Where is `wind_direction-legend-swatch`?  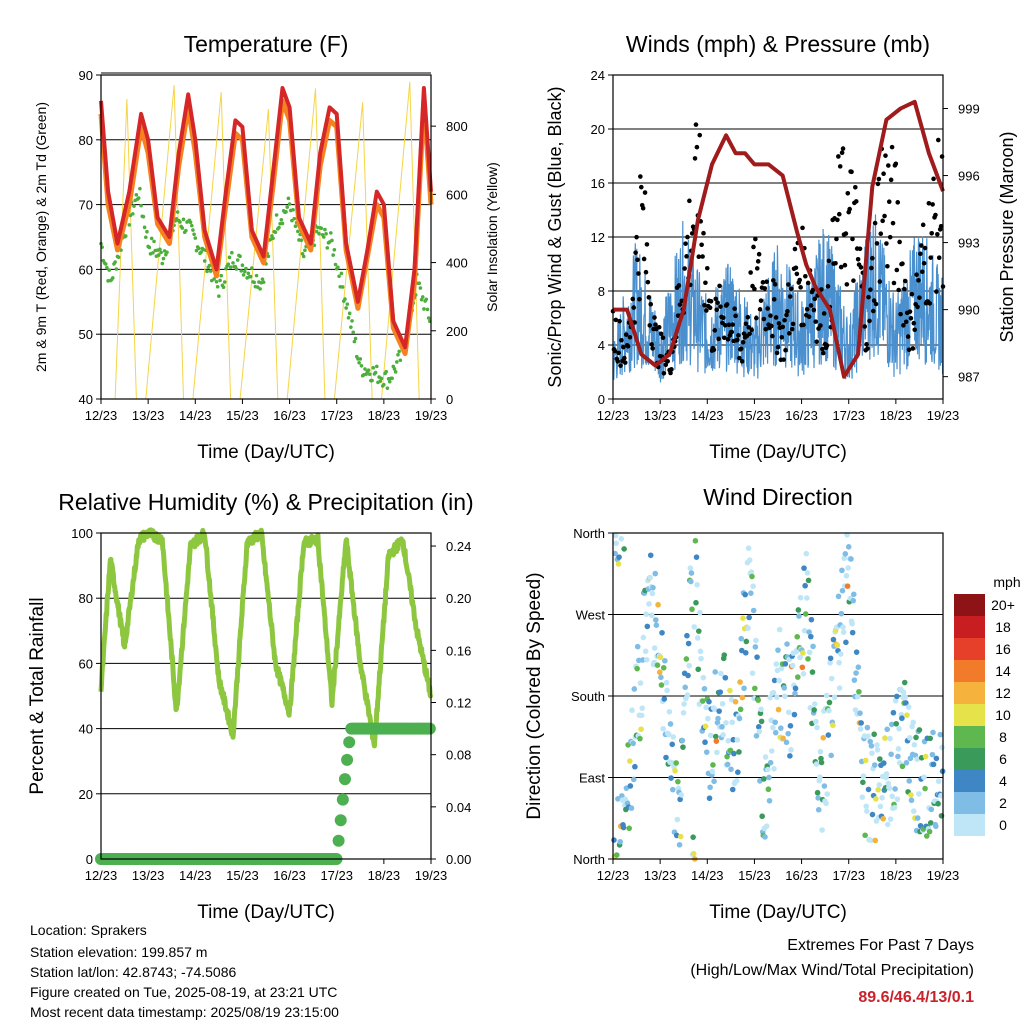
wind_direction-legend-swatch is located at coordinates (969, 715).